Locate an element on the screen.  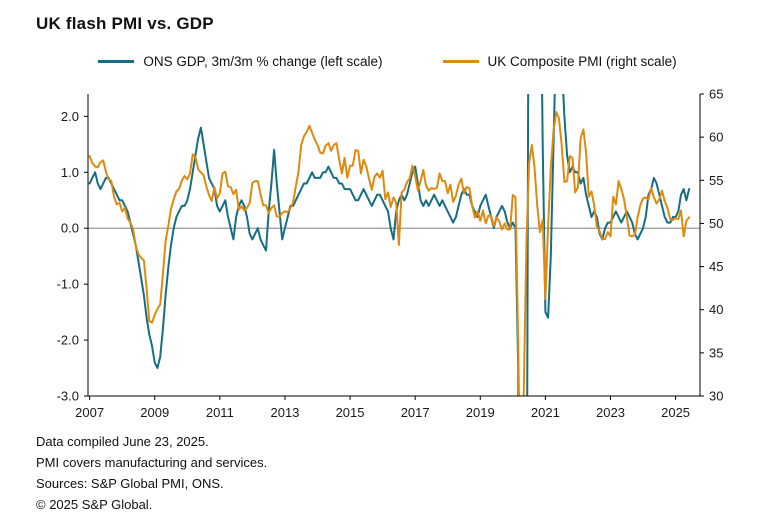
svg-text: 40 is located at coordinates (716, 309).